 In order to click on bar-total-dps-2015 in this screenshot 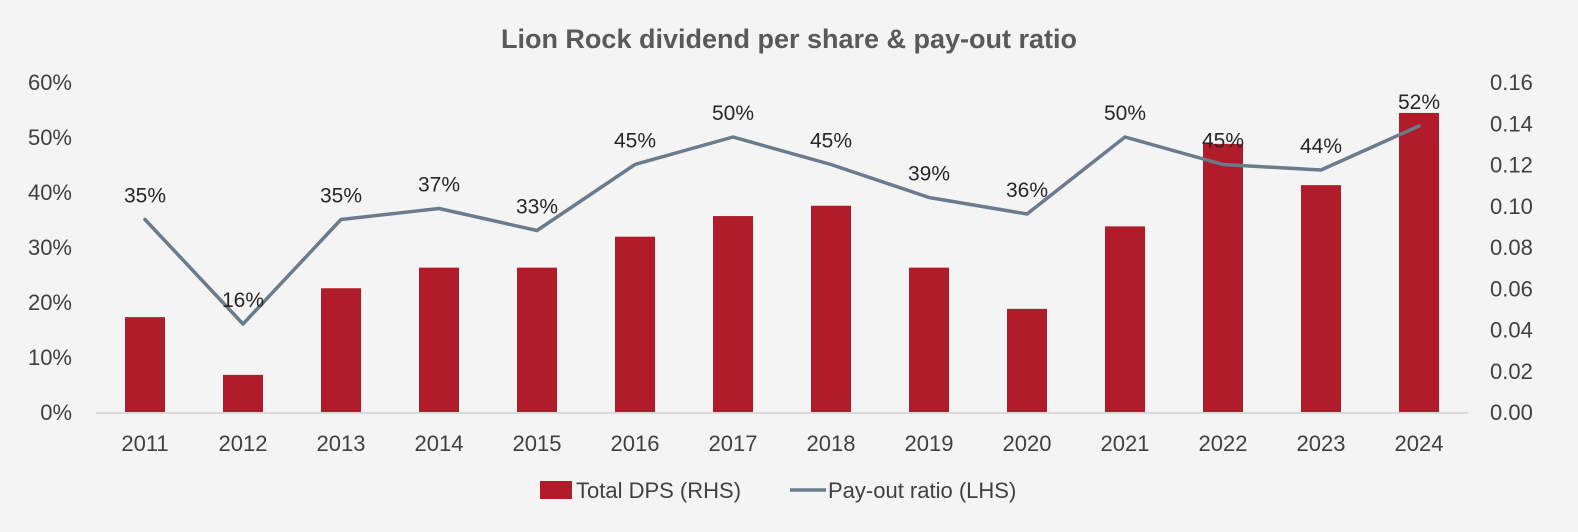, I will do `click(537, 339)`.